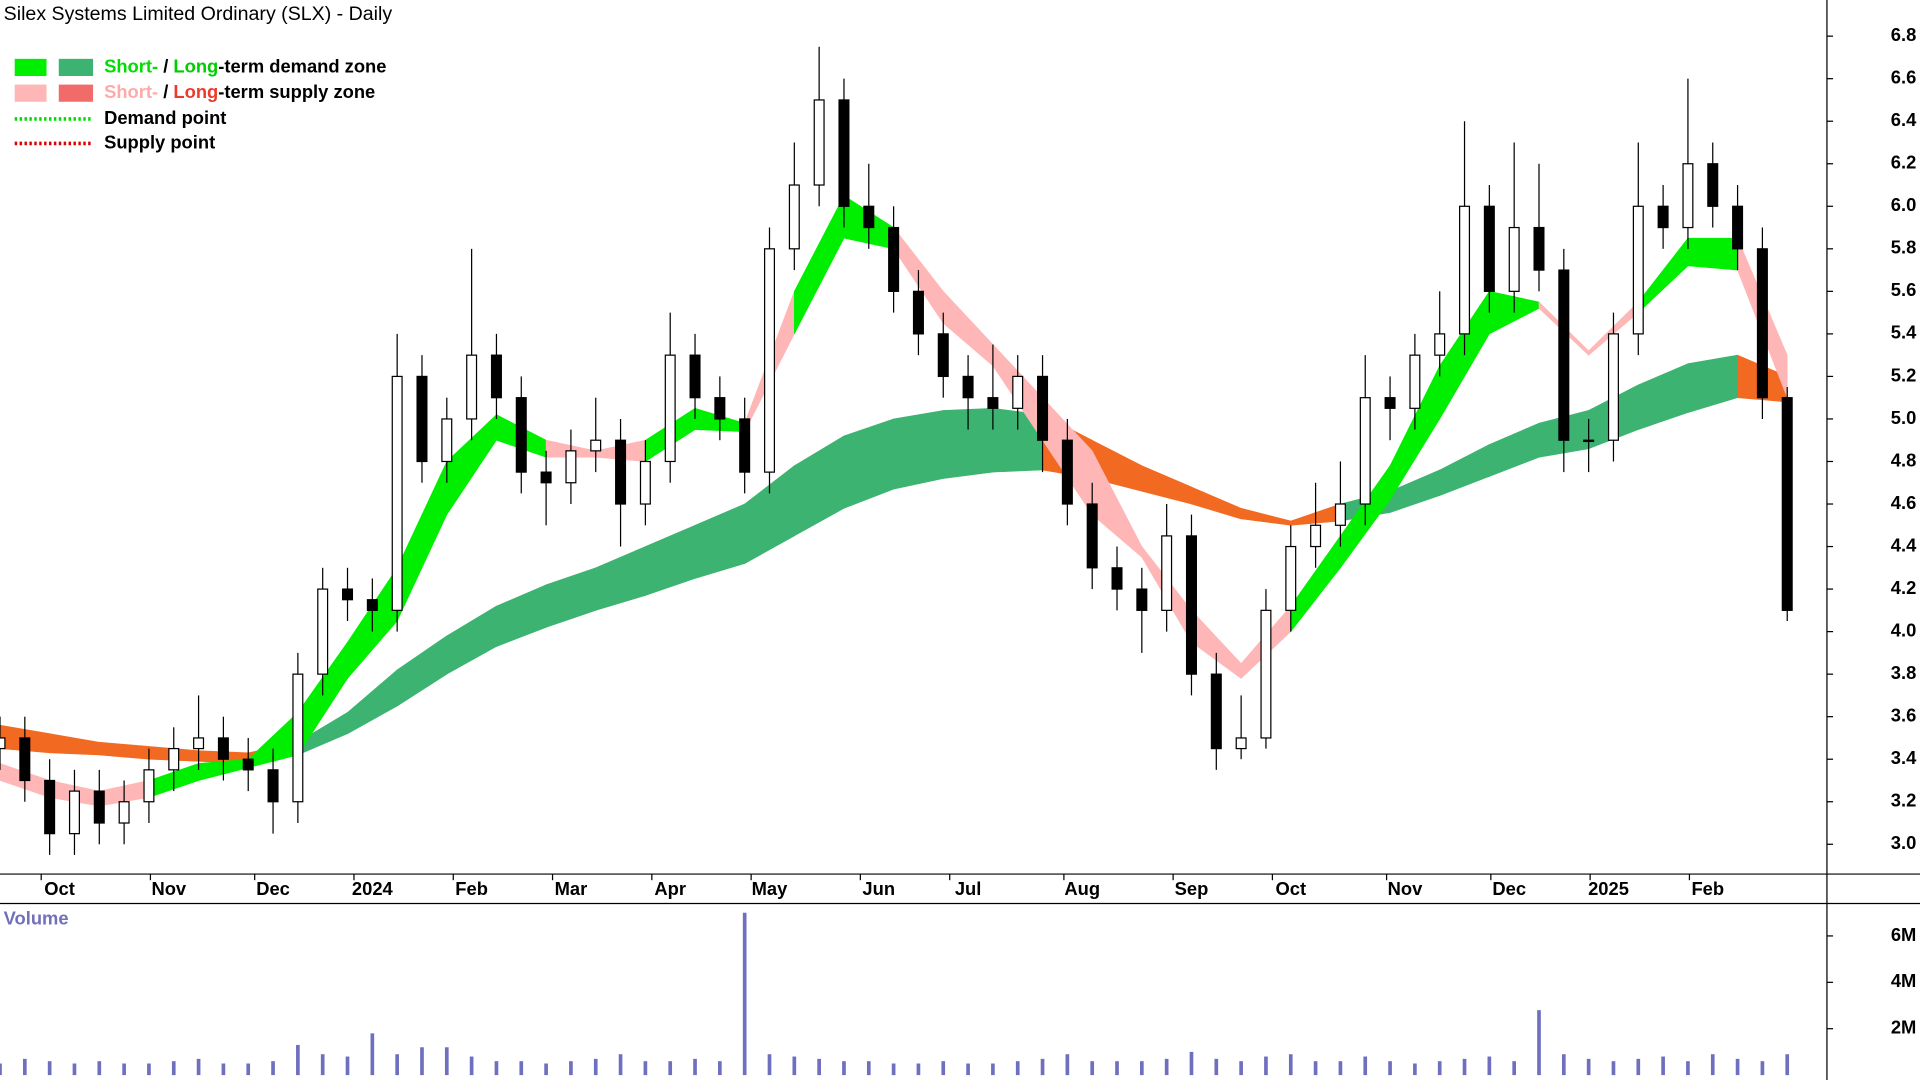  I want to click on x-tick-label: 2025, so click(1608, 888).